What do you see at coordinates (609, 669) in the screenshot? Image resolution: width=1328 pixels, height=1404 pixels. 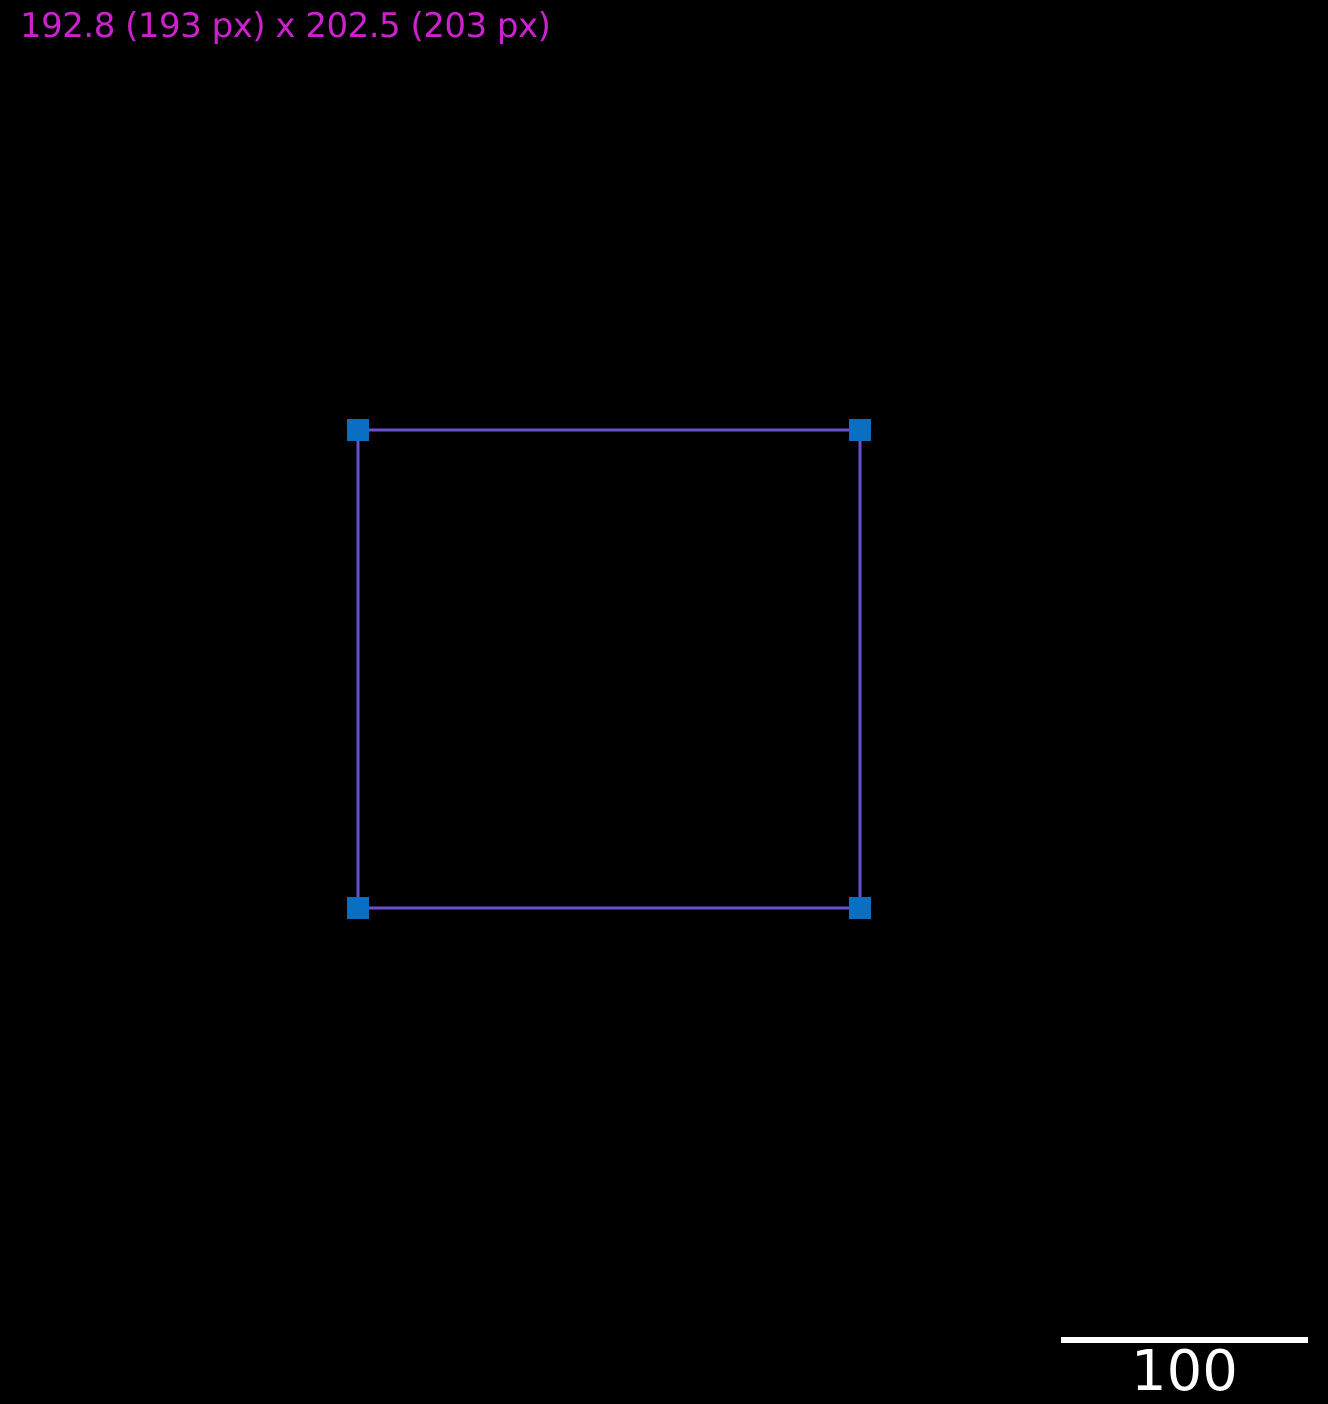 I see `roi-rectangle` at bounding box center [609, 669].